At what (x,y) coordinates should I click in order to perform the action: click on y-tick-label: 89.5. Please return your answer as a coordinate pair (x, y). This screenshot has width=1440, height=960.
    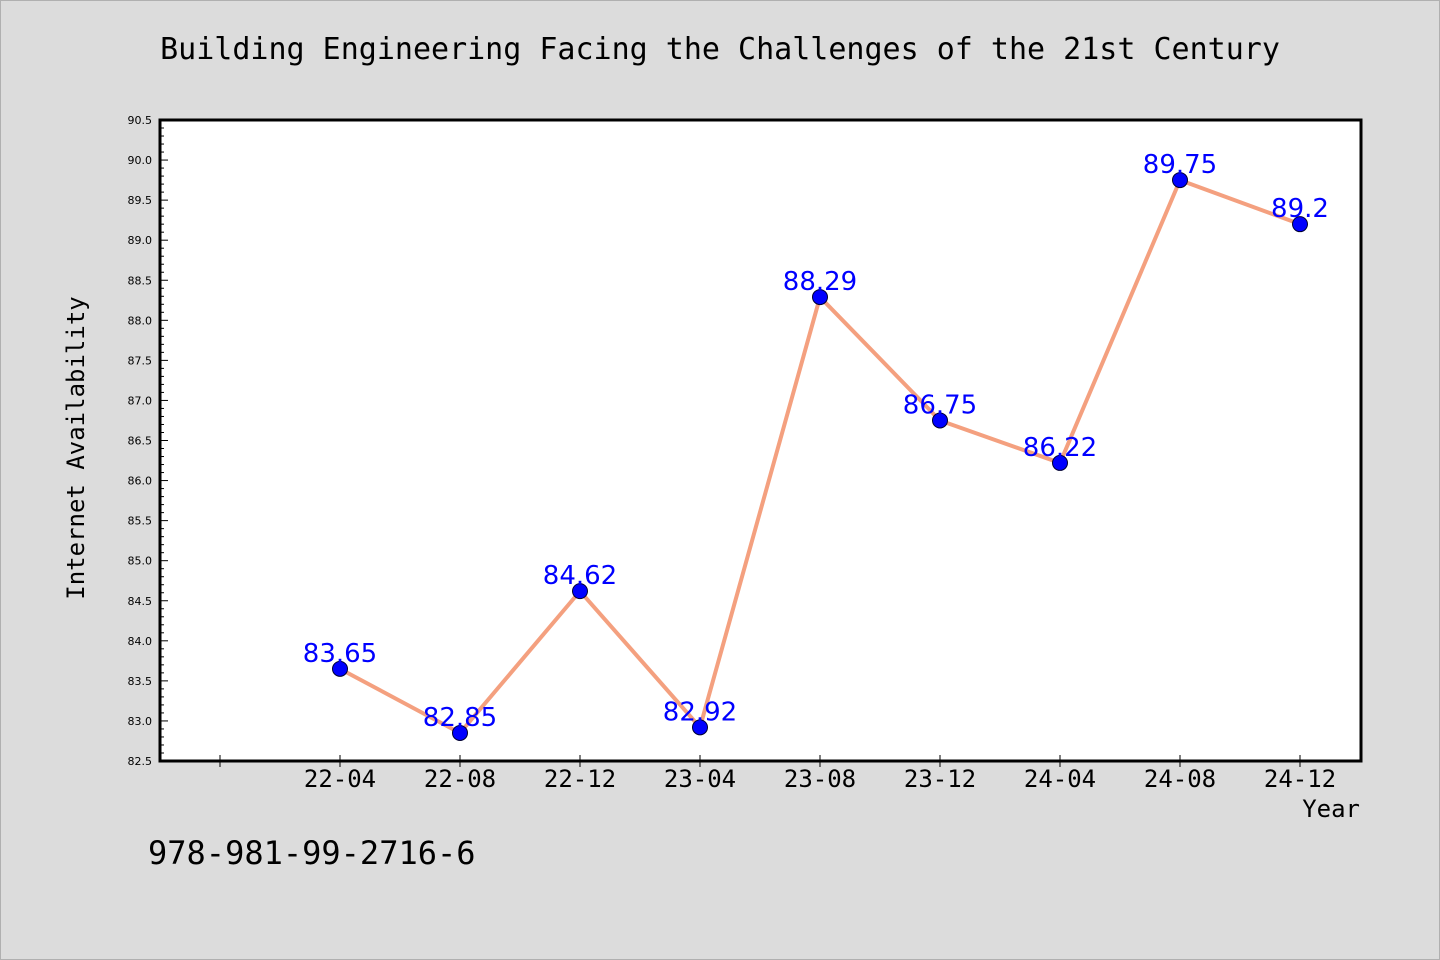
    Looking at the image, I should click on (140, 200).